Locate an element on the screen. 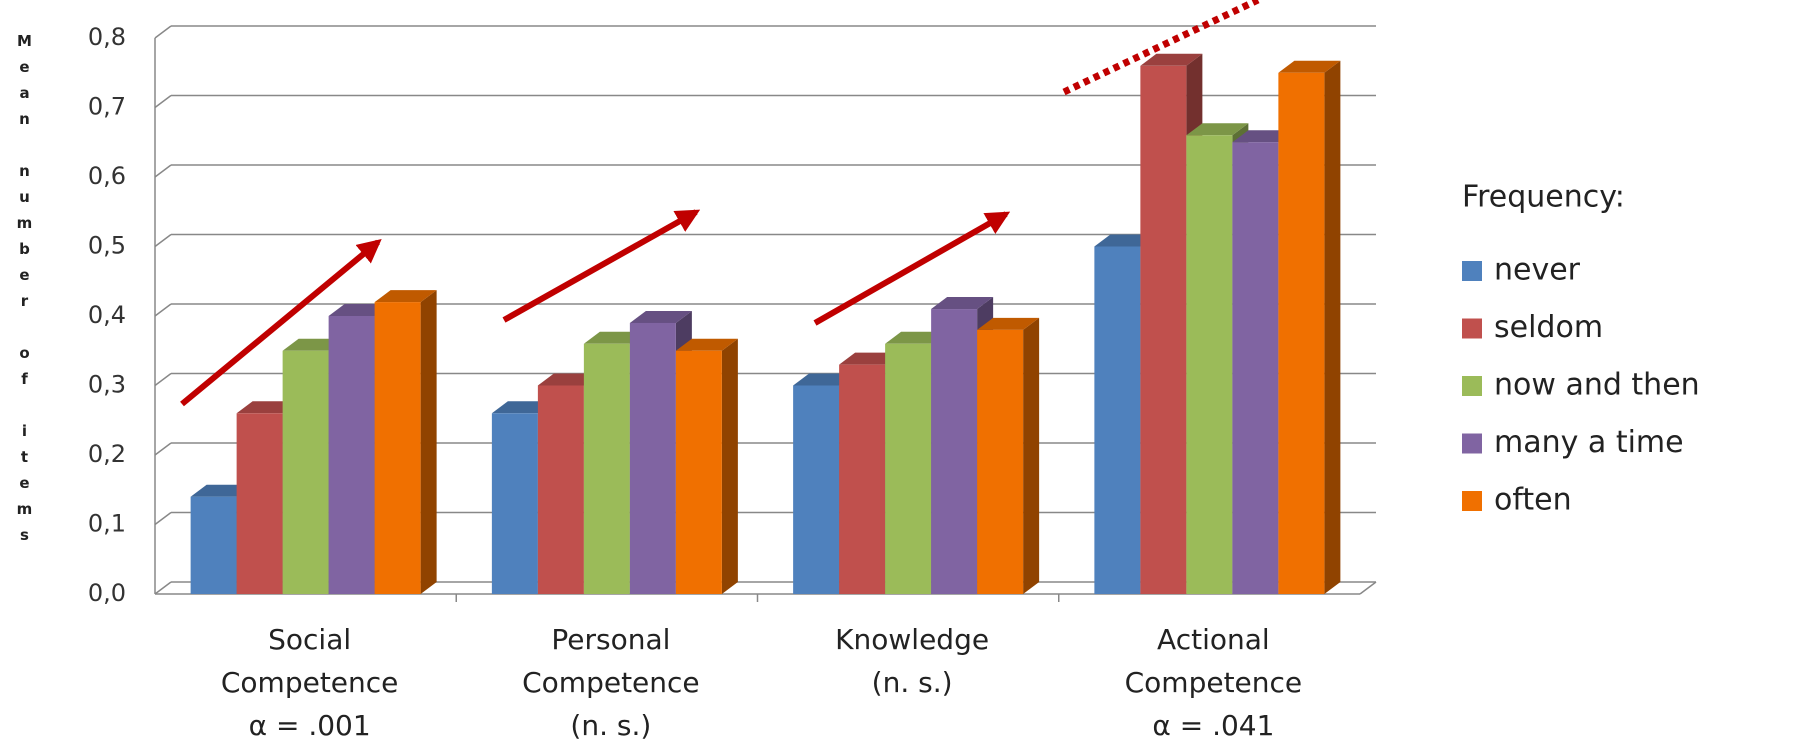 Image resolution: width=1800 pixels, height=740 pixels. y-tick-label: 0,6 is located at coordinates (107, 176).